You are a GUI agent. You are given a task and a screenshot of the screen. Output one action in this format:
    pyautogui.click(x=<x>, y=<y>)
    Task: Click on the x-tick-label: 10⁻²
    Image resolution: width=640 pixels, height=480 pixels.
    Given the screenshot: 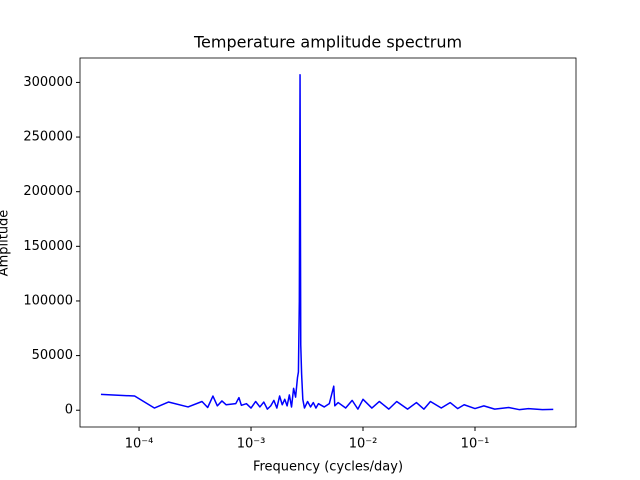 What is the action you would take?
    pyautogui.click(x=363, y=444)
    